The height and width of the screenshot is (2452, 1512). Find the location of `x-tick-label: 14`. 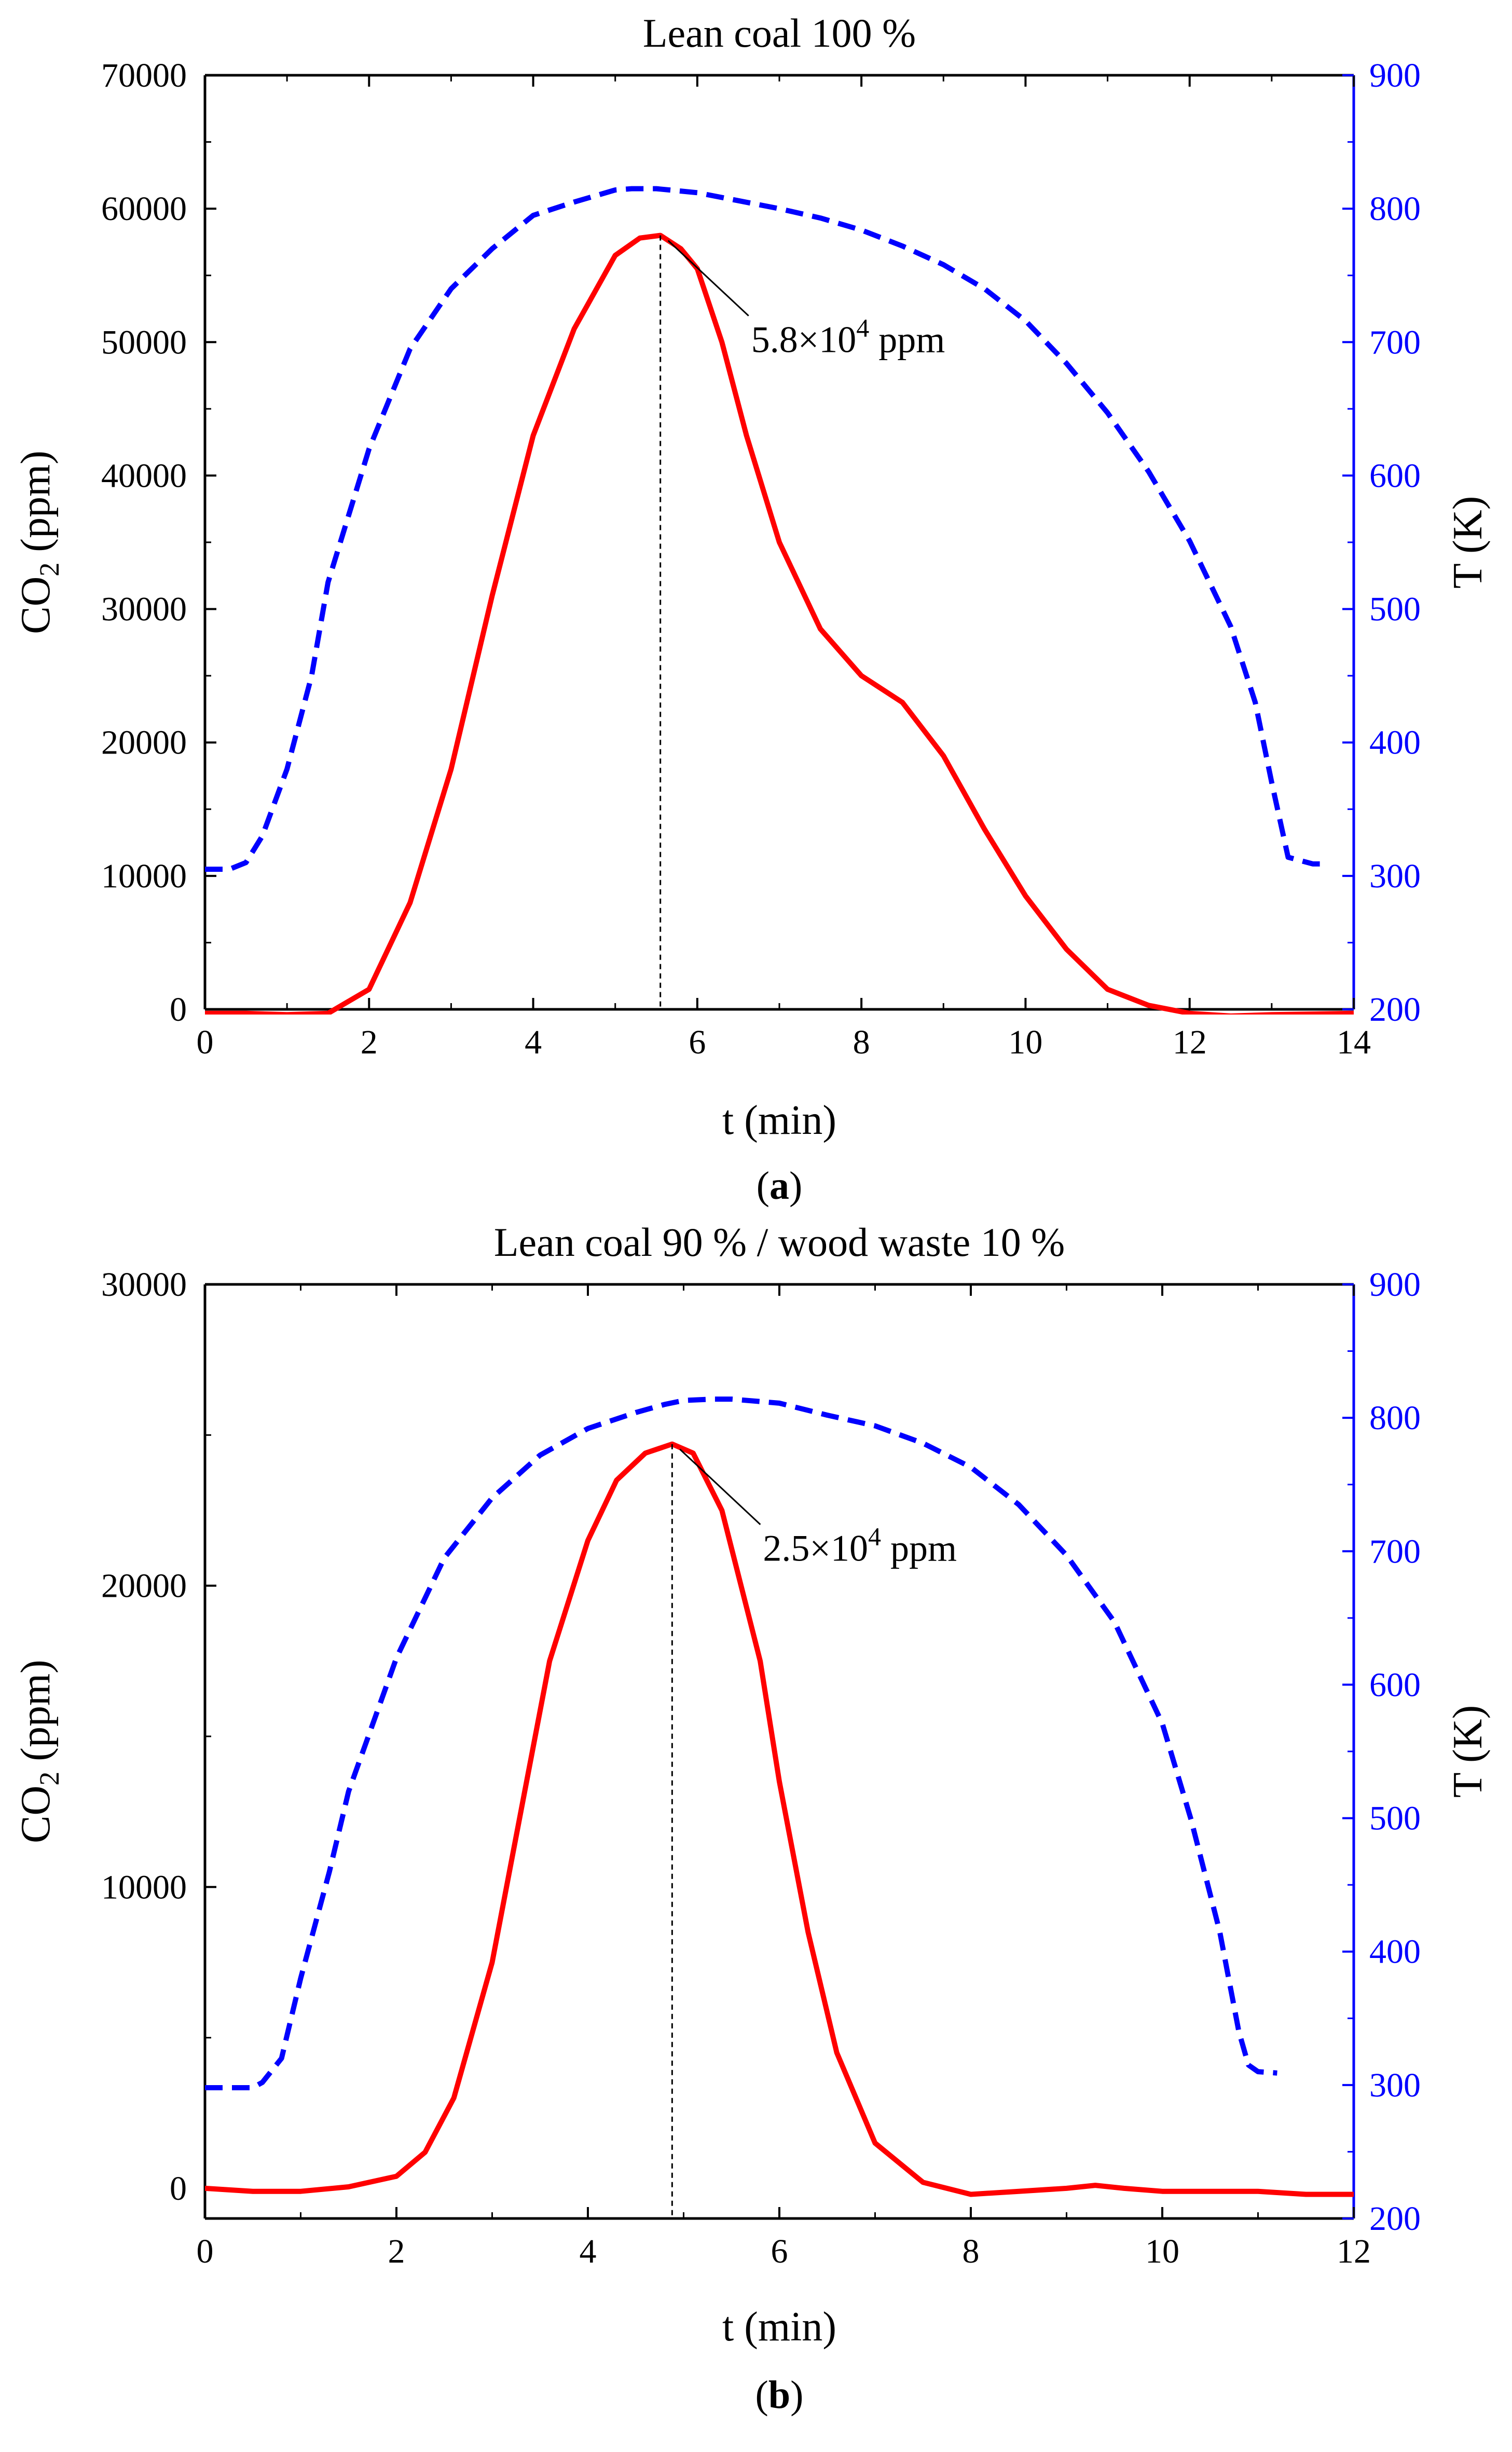

x-tick-label: 14 is located at coordinates (1354, 1042).